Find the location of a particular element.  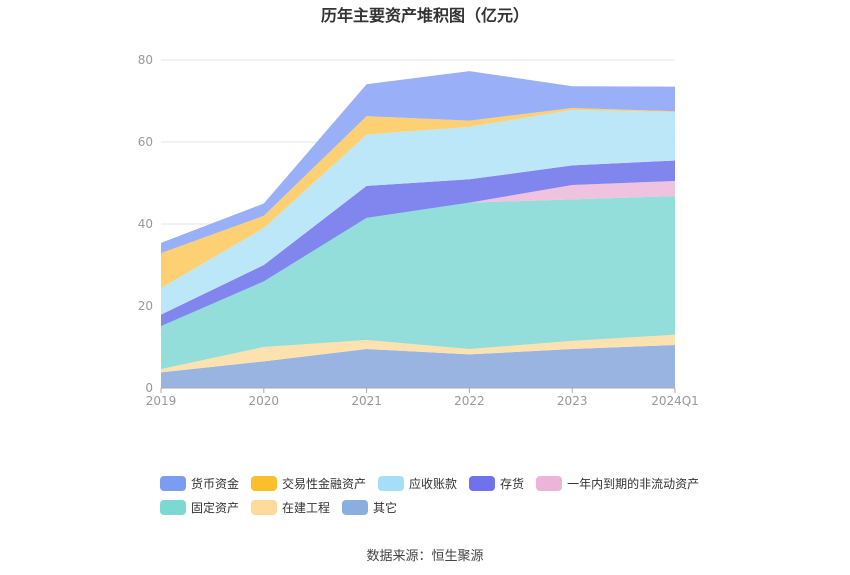

x-tick-label: 2023 is located at coordinates (572, 401).